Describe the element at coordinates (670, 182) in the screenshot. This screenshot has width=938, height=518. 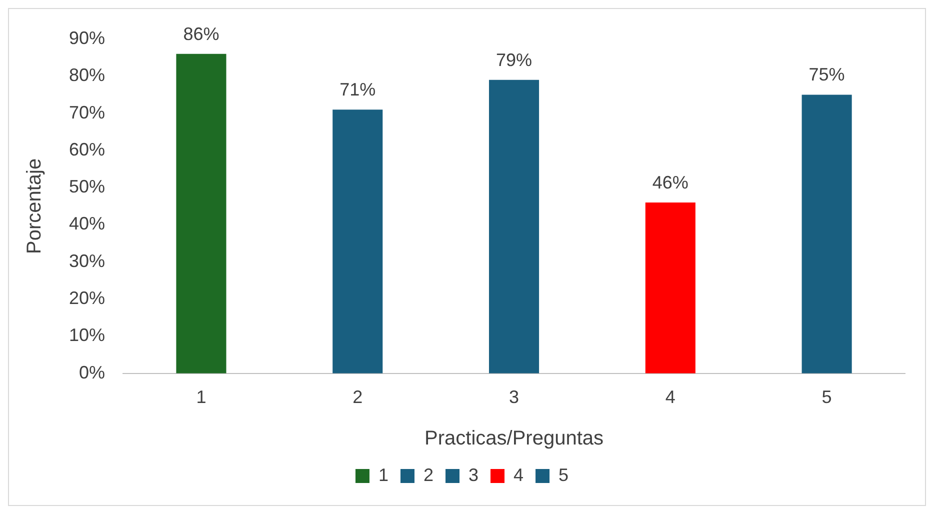
I see `data-label: 46%` at that location.